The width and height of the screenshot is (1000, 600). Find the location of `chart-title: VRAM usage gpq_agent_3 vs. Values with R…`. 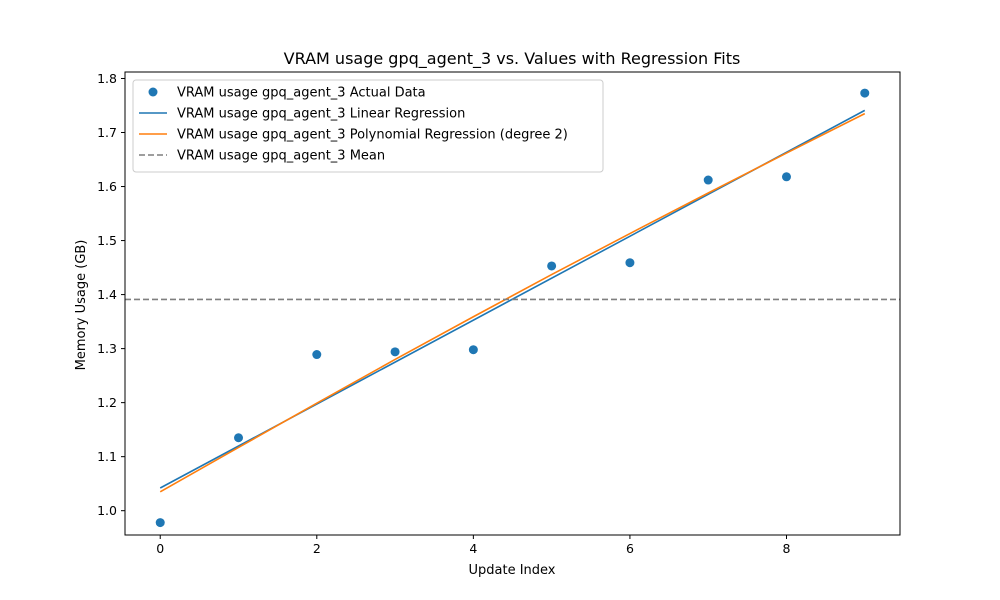

chart-title: VRAM usage gpq_agent_3 vs. Values with R… is located at coordinates (512, 59).